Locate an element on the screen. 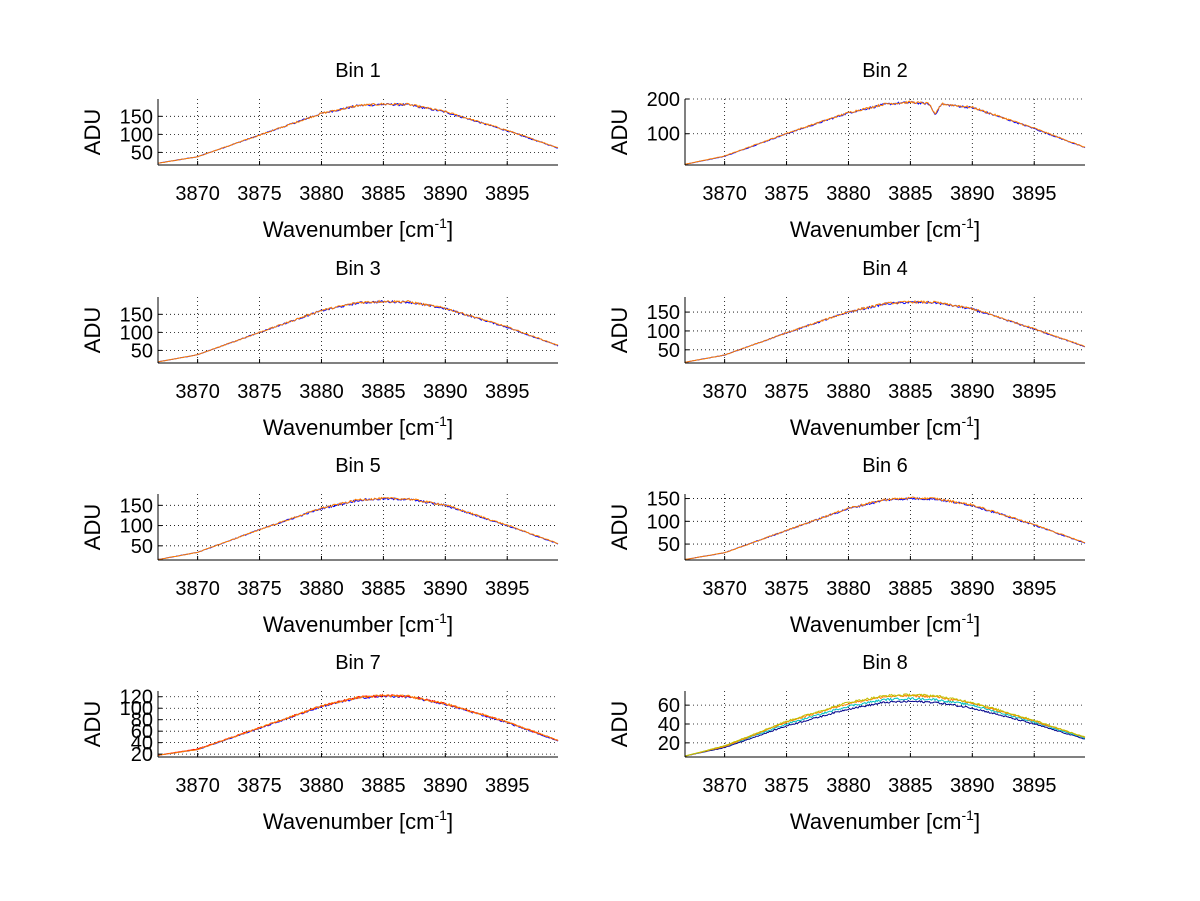 Image resolution: width=1200 pixels, height=901 pixels. y-tick-label: 120 is located at coordinates (136, 698).